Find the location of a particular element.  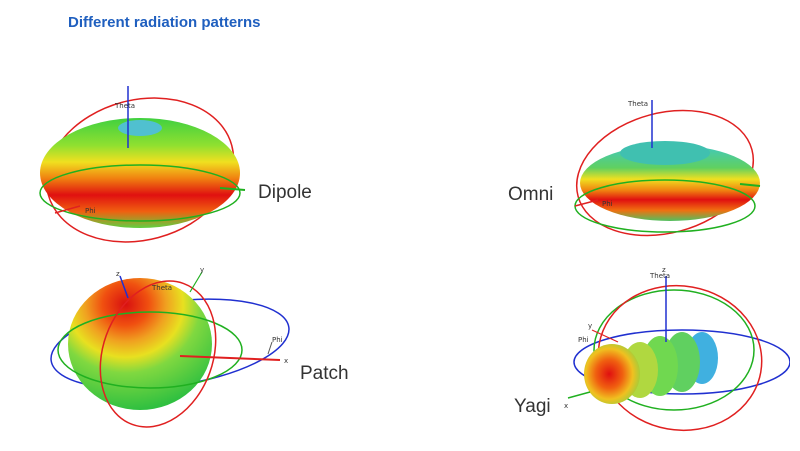

omni-axis-x is located at coordinates (586, 203).